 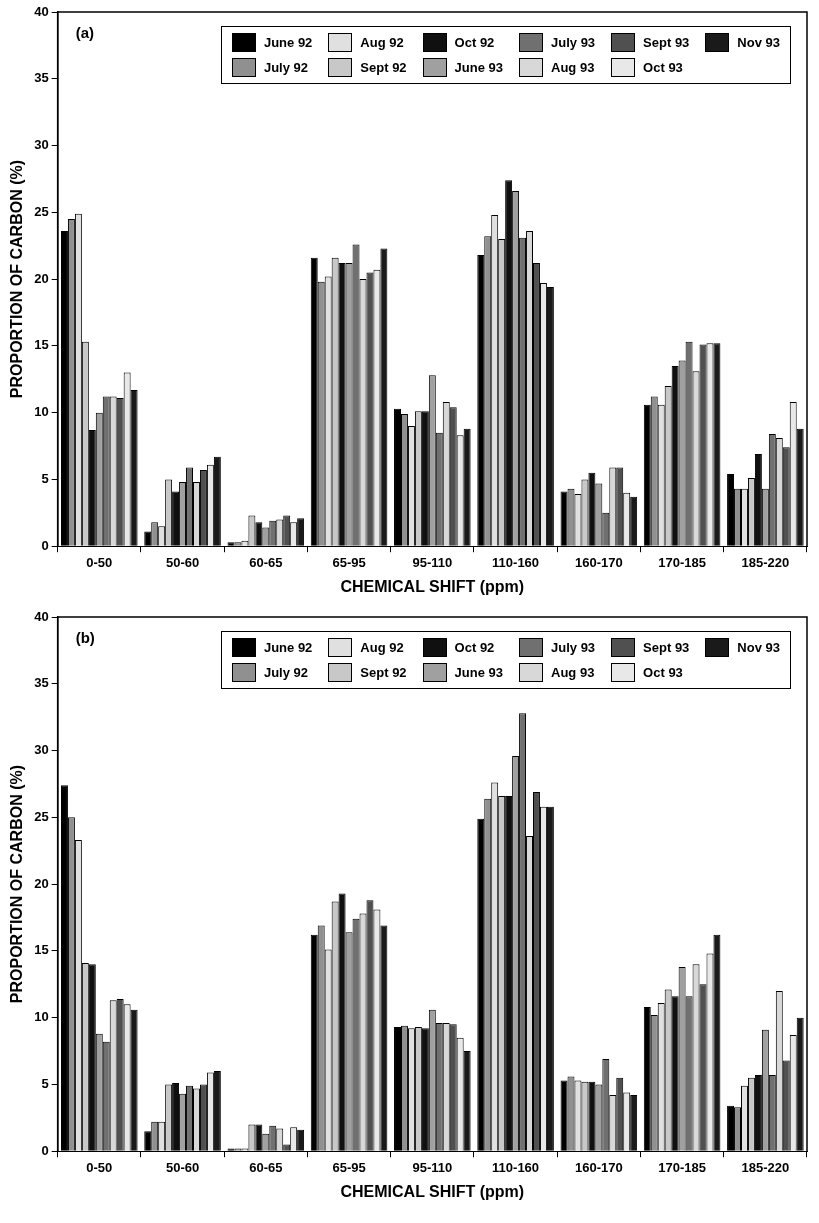 I want to click on text: (b), so click(x=85, y=637).